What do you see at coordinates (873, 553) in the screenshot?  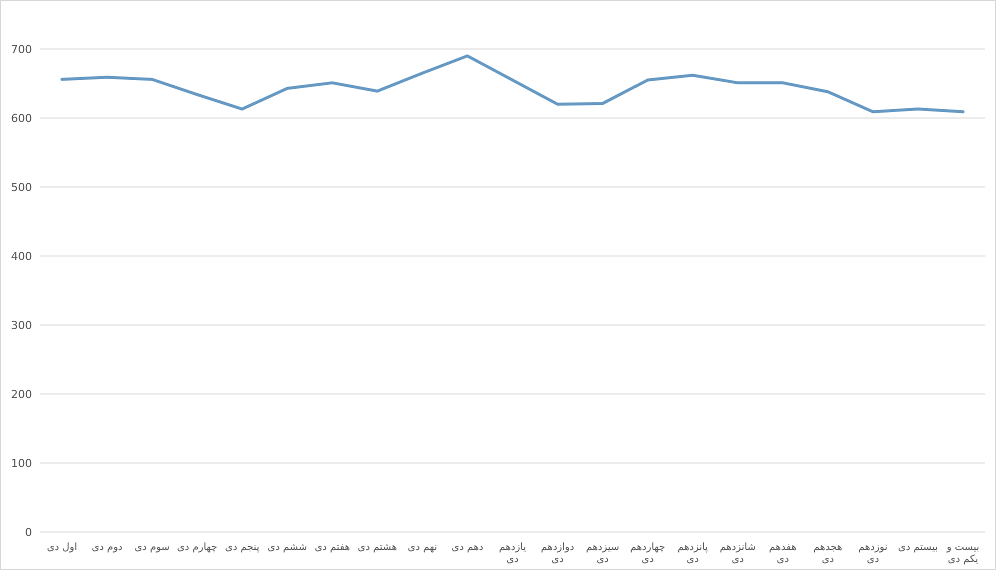 I see `x-tick-label: نوزدهم دی` at bounding box center [873, 553].